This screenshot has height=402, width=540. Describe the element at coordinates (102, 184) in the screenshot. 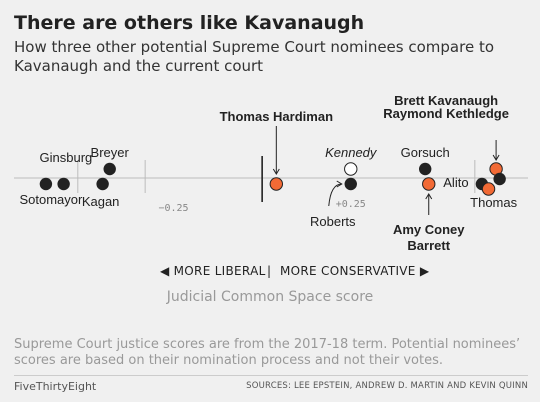

I see `point-kagan` at that location.